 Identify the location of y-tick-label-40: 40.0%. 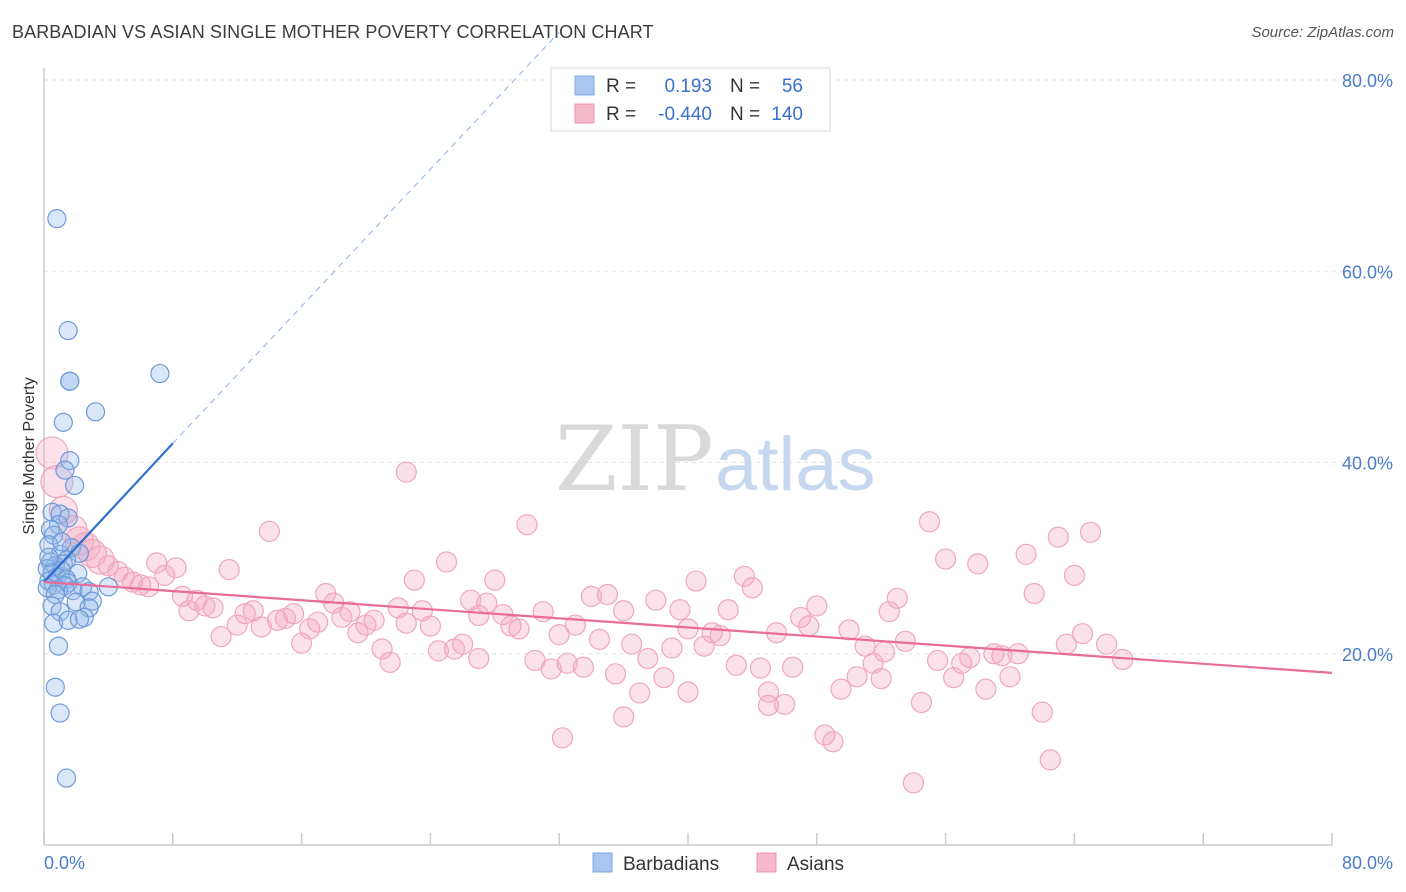
(1367, 464).